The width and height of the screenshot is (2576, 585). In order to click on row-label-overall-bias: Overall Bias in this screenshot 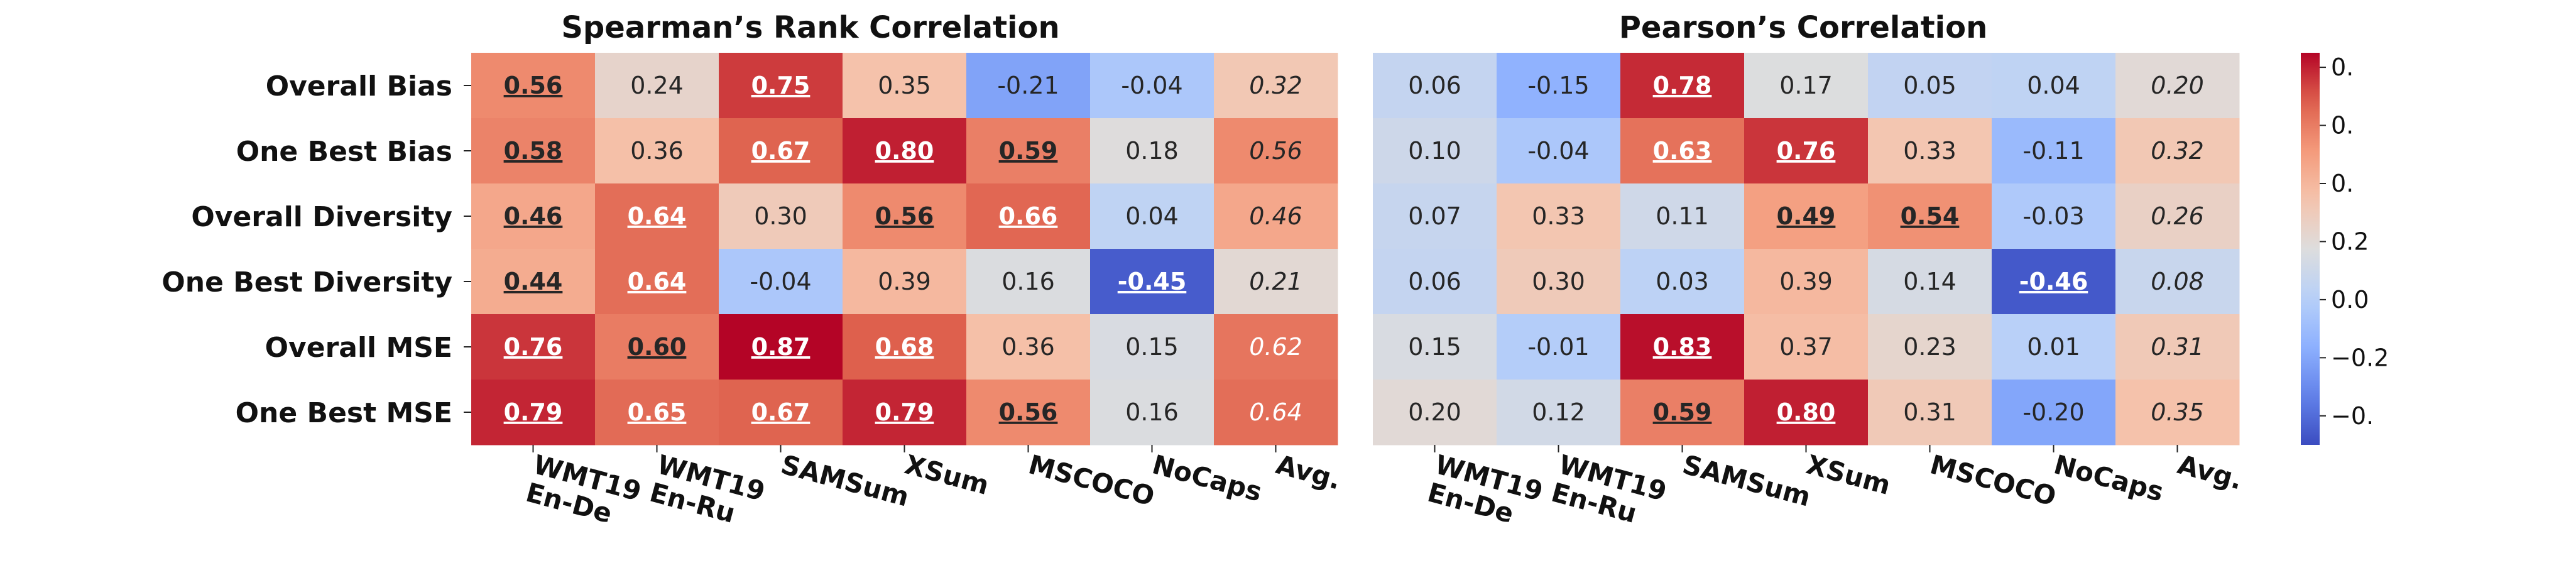, I will do `click(359, 86)`.